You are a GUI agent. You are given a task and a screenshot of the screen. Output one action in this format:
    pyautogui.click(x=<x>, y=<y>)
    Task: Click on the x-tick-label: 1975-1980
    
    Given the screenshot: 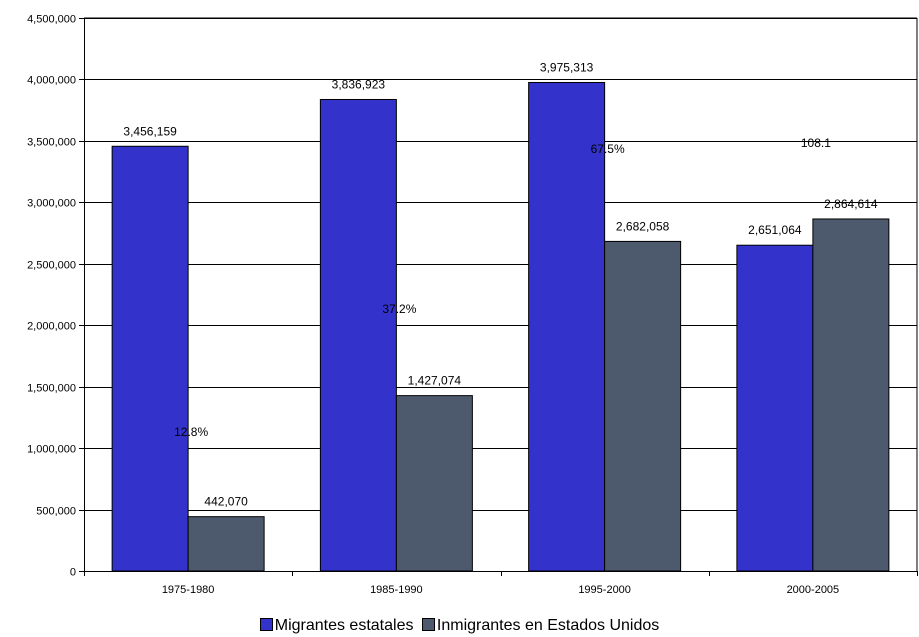 What is the action you would take?
    pyautogui.click(x=188, y=590)
    